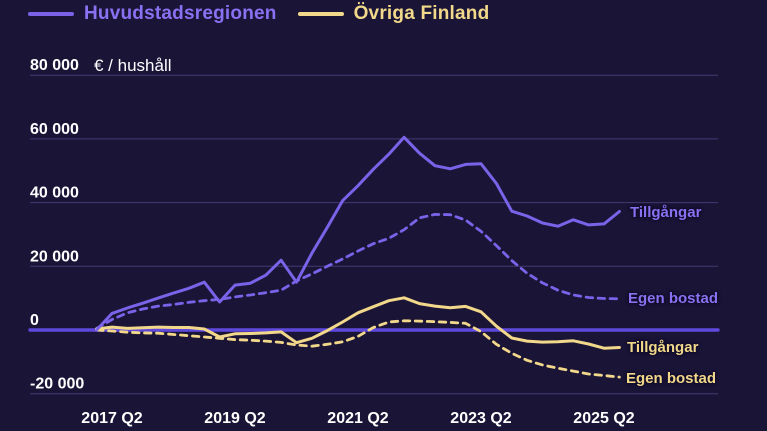 The width and height of the screenshot is (767, 431). What do you see at coordinates (54, 65) in the screenshot?
I see `y-tick-label: 80 000` at bounding box center [54, 65].